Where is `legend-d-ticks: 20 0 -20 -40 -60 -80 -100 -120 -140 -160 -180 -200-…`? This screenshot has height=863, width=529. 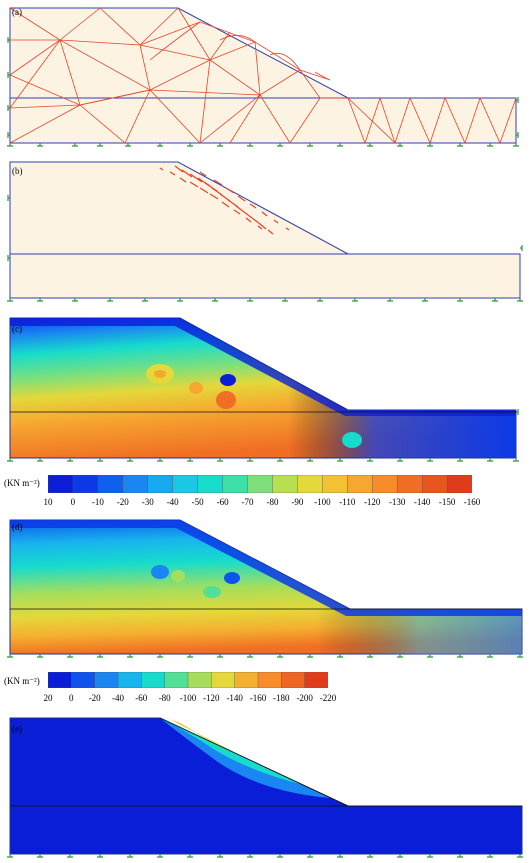 legend-d-ticks: 20 0 -20 -40 -60 -80 -100 -120 -140 -160 -180 -200-… is located at coordinates (190, 699).